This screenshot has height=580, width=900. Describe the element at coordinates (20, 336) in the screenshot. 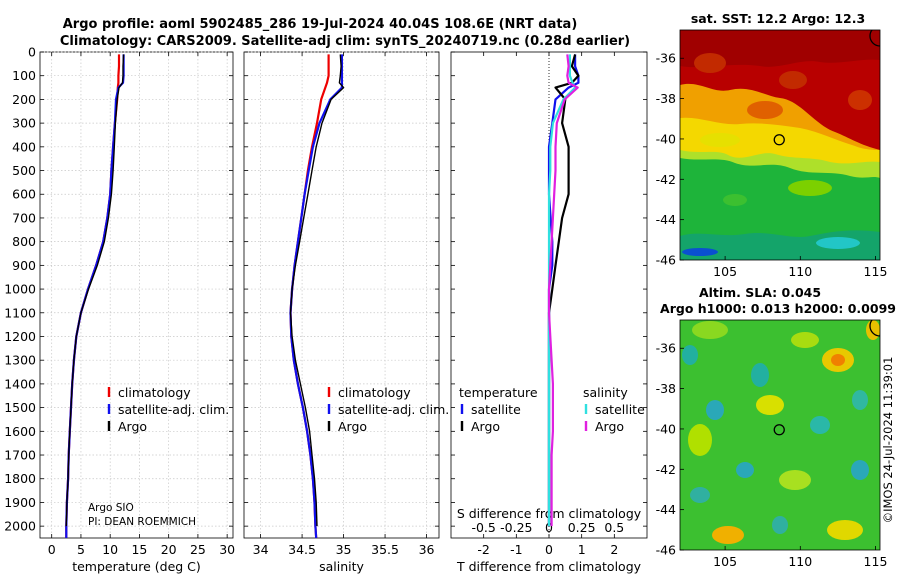

I see `y-tick-label: 1200` at that location.